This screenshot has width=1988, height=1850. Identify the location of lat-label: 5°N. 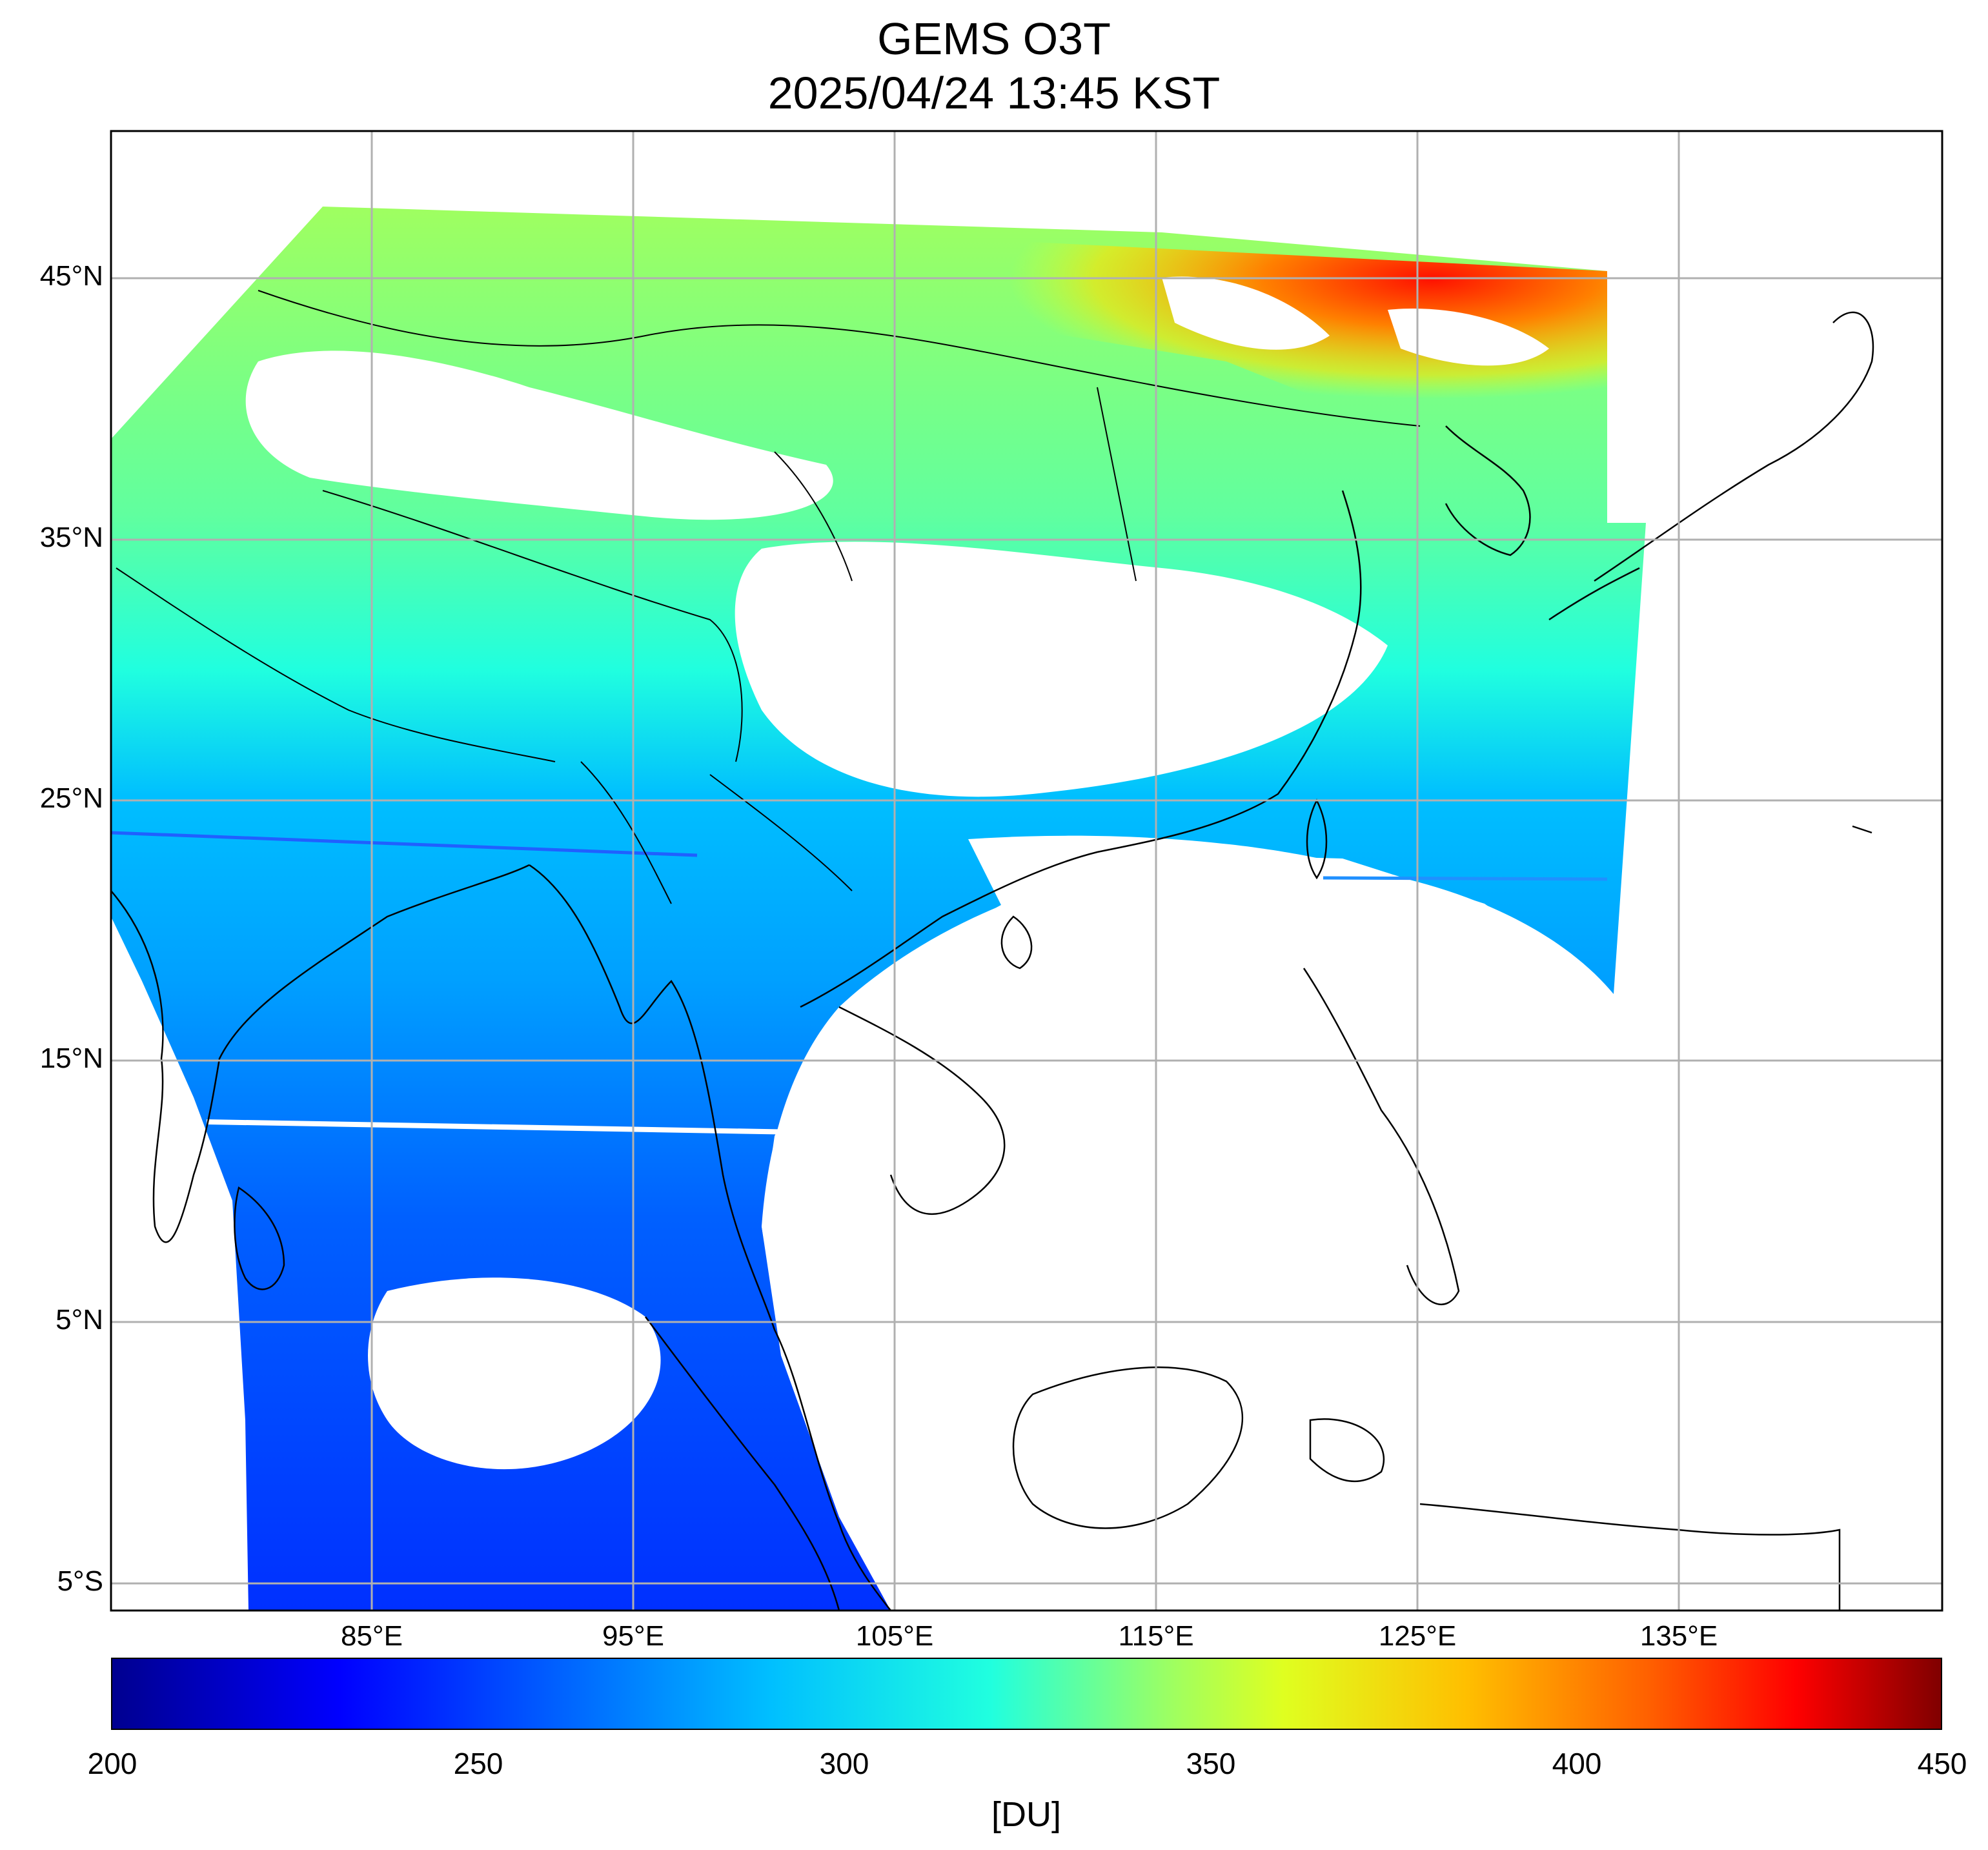
(79, 1320).